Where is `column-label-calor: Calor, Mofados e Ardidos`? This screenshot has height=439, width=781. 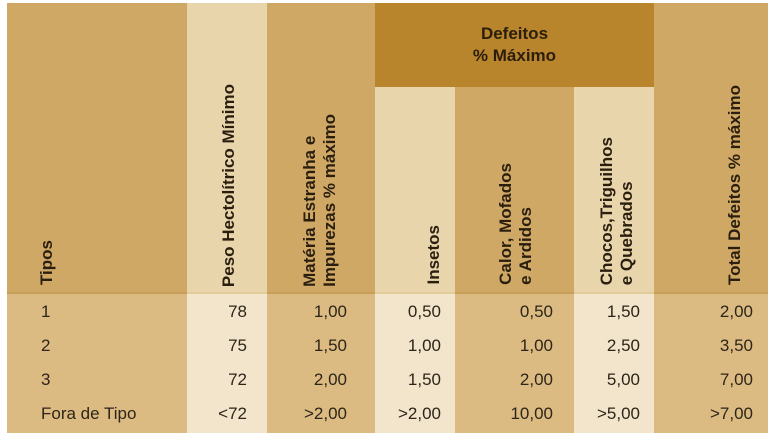
column-label-calor: Calor, Mofados e Ardidos is located at coordinates (515, 224).